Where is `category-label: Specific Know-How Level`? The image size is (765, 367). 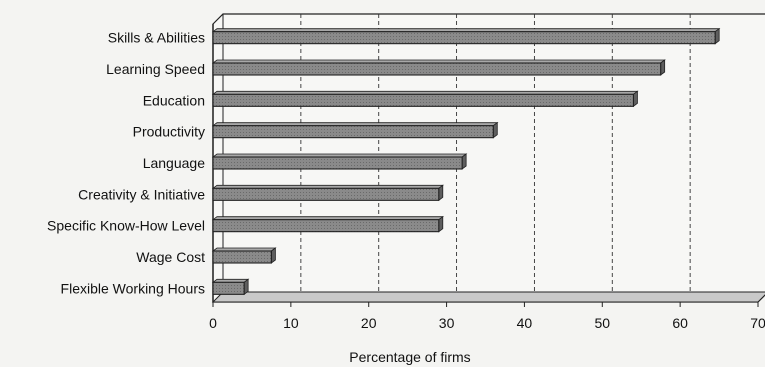 category-label: Specific Know-How Level is located at coordinates (126, 226).